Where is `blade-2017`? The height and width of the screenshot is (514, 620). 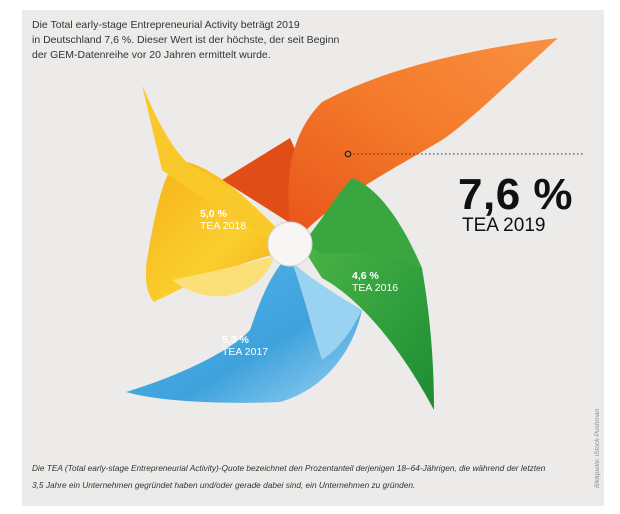 blade-2017 is located at coordinates (244, 331).